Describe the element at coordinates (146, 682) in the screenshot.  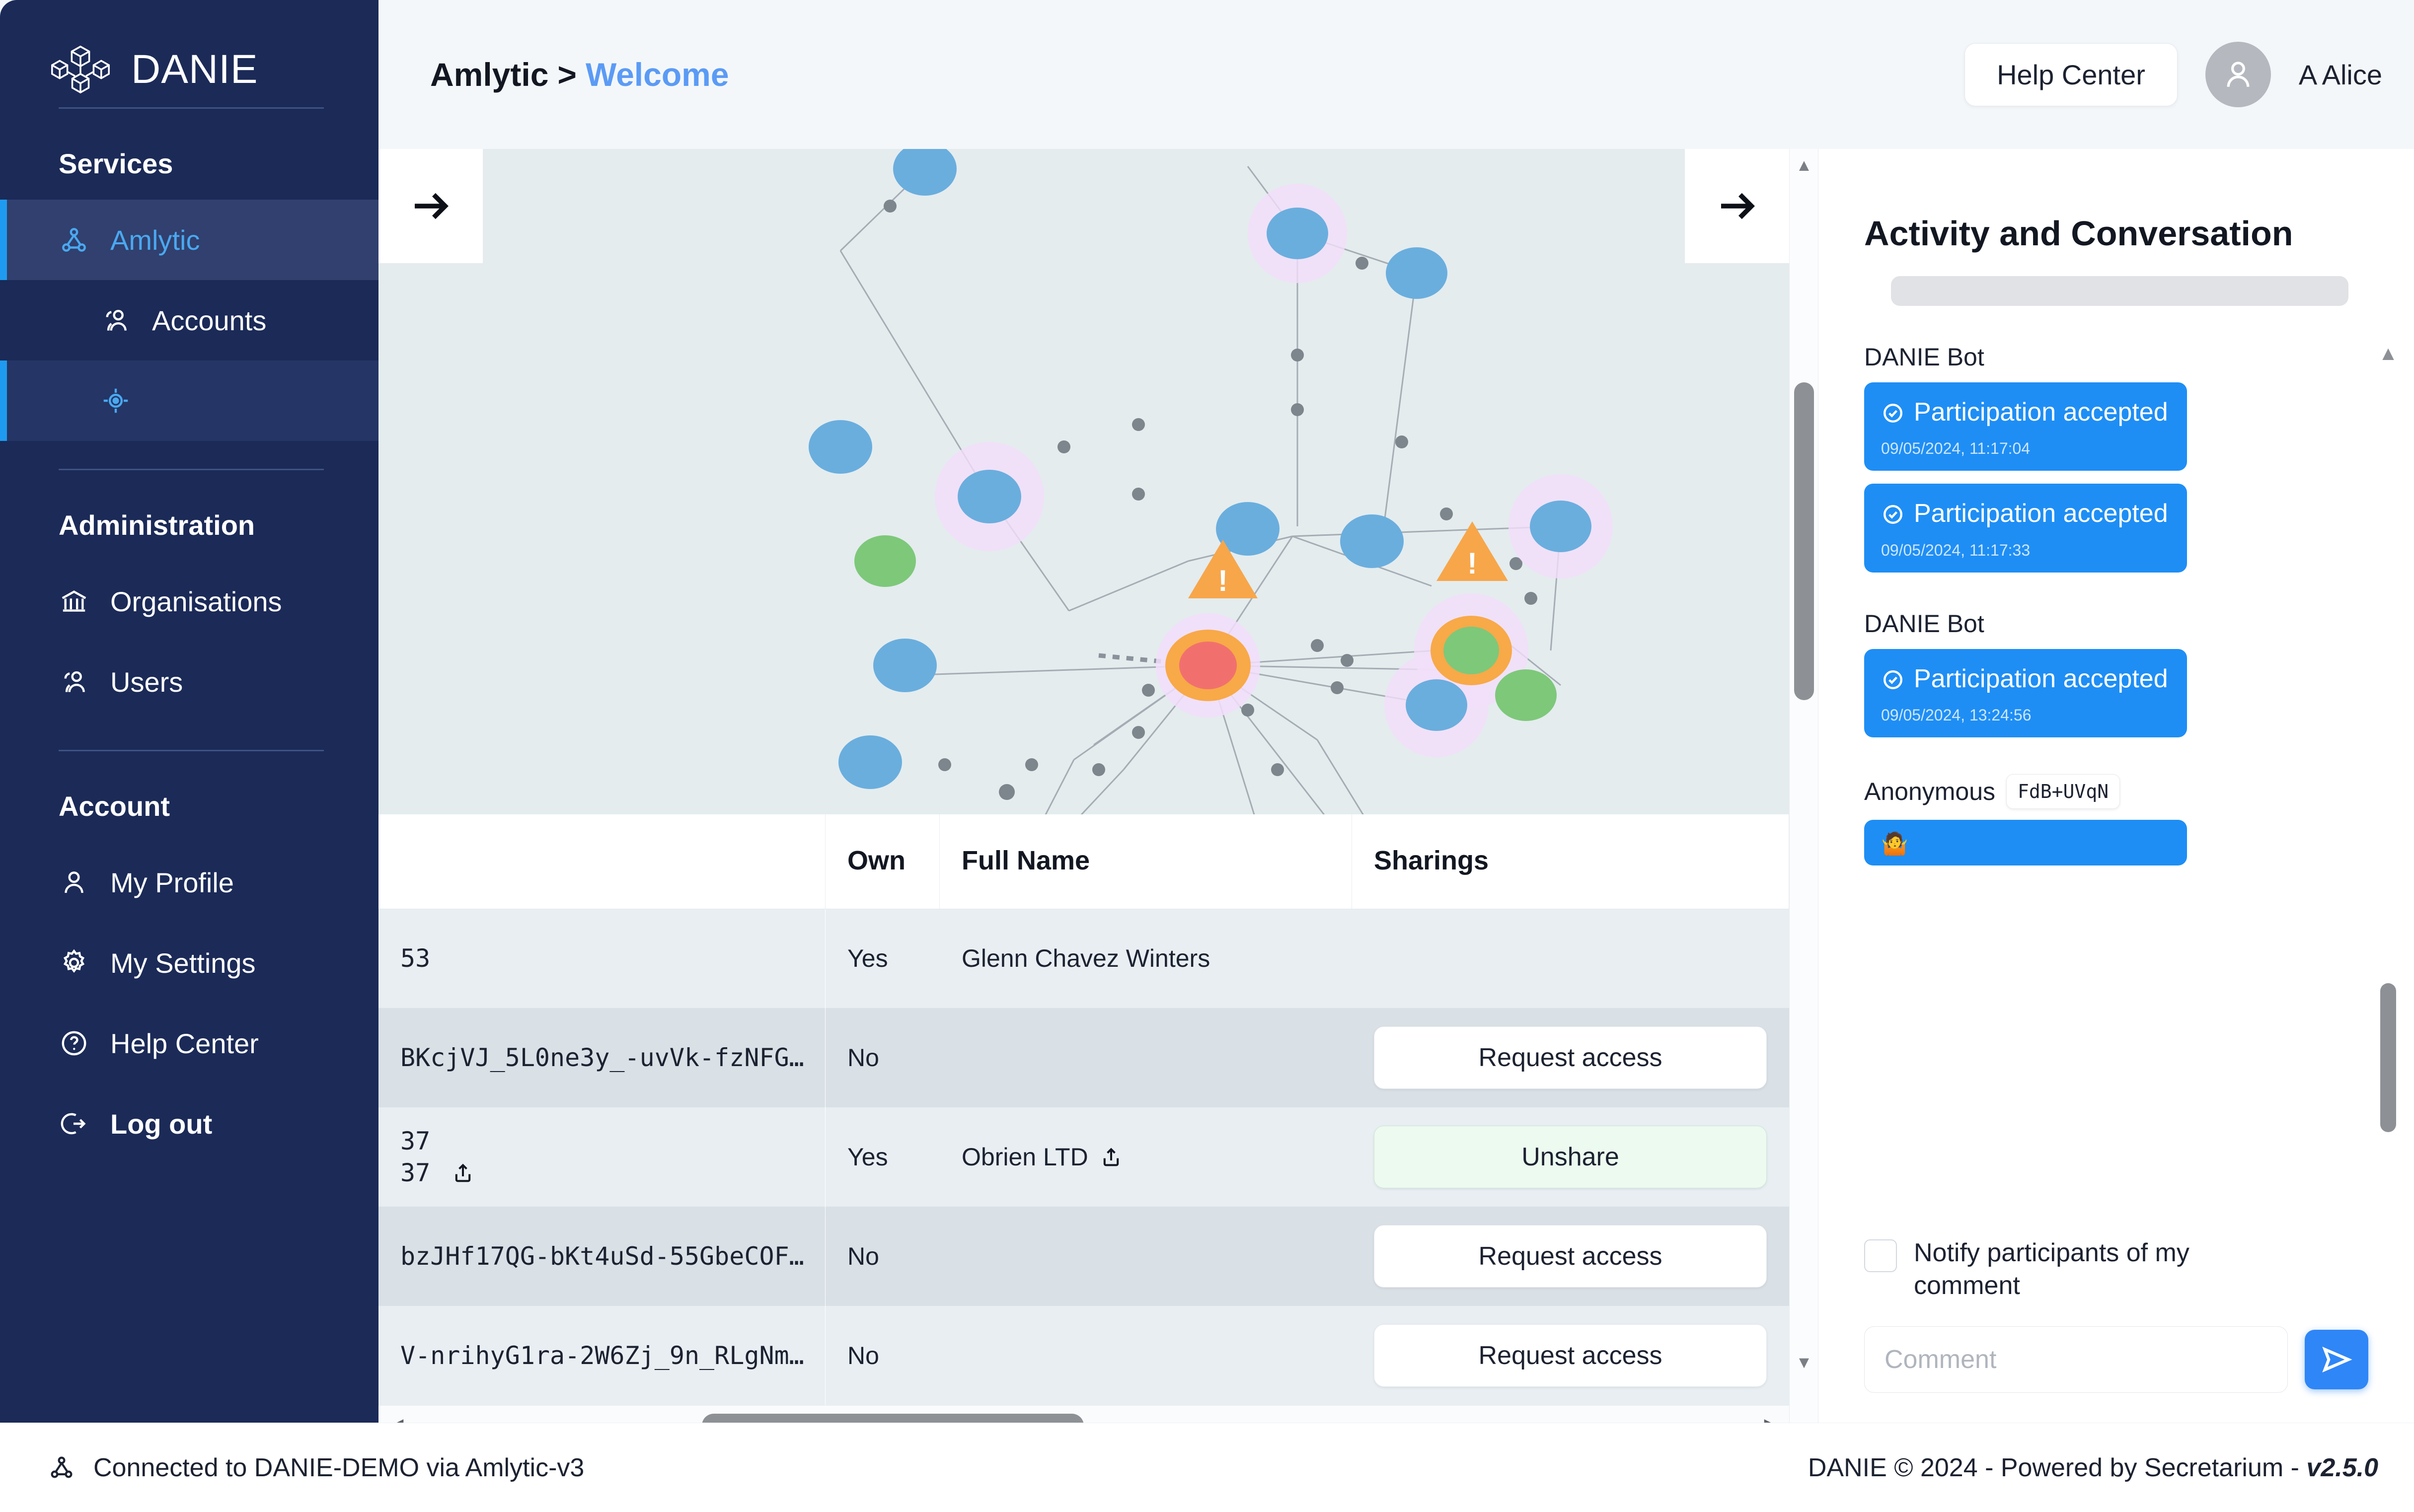
I see `sidebar-item-label: Users` at that location.